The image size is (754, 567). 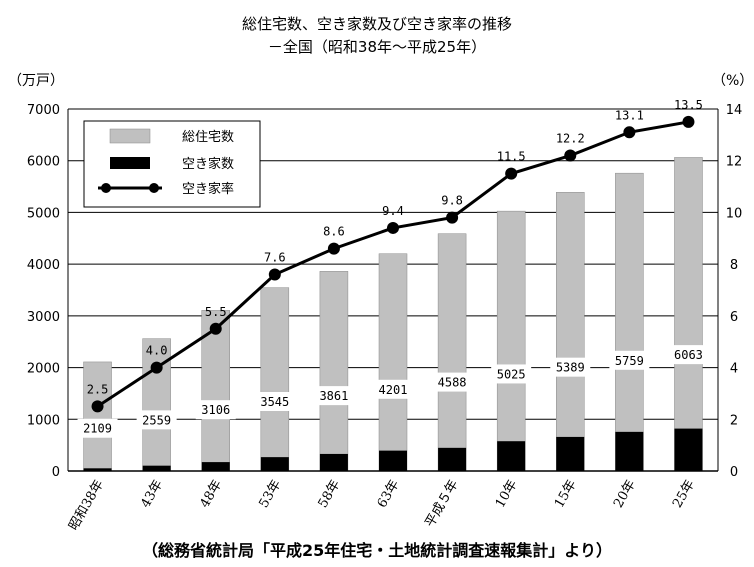 I want to click on total-housing-label: 6063, so click(x=688, y=355).